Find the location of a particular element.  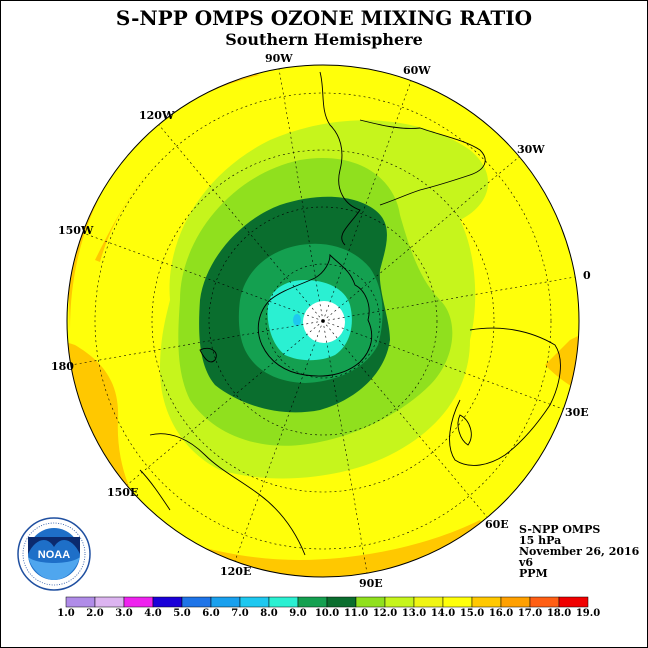

colorbar-tick-label: 4.0 is located at coordinates (153, 613).